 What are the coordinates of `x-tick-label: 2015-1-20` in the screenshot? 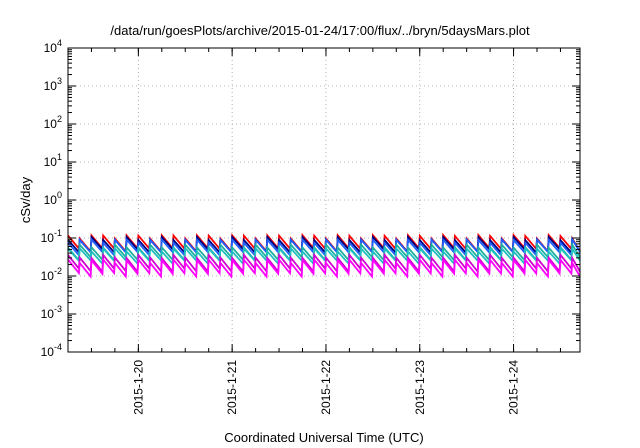 It's located at (138, 387).